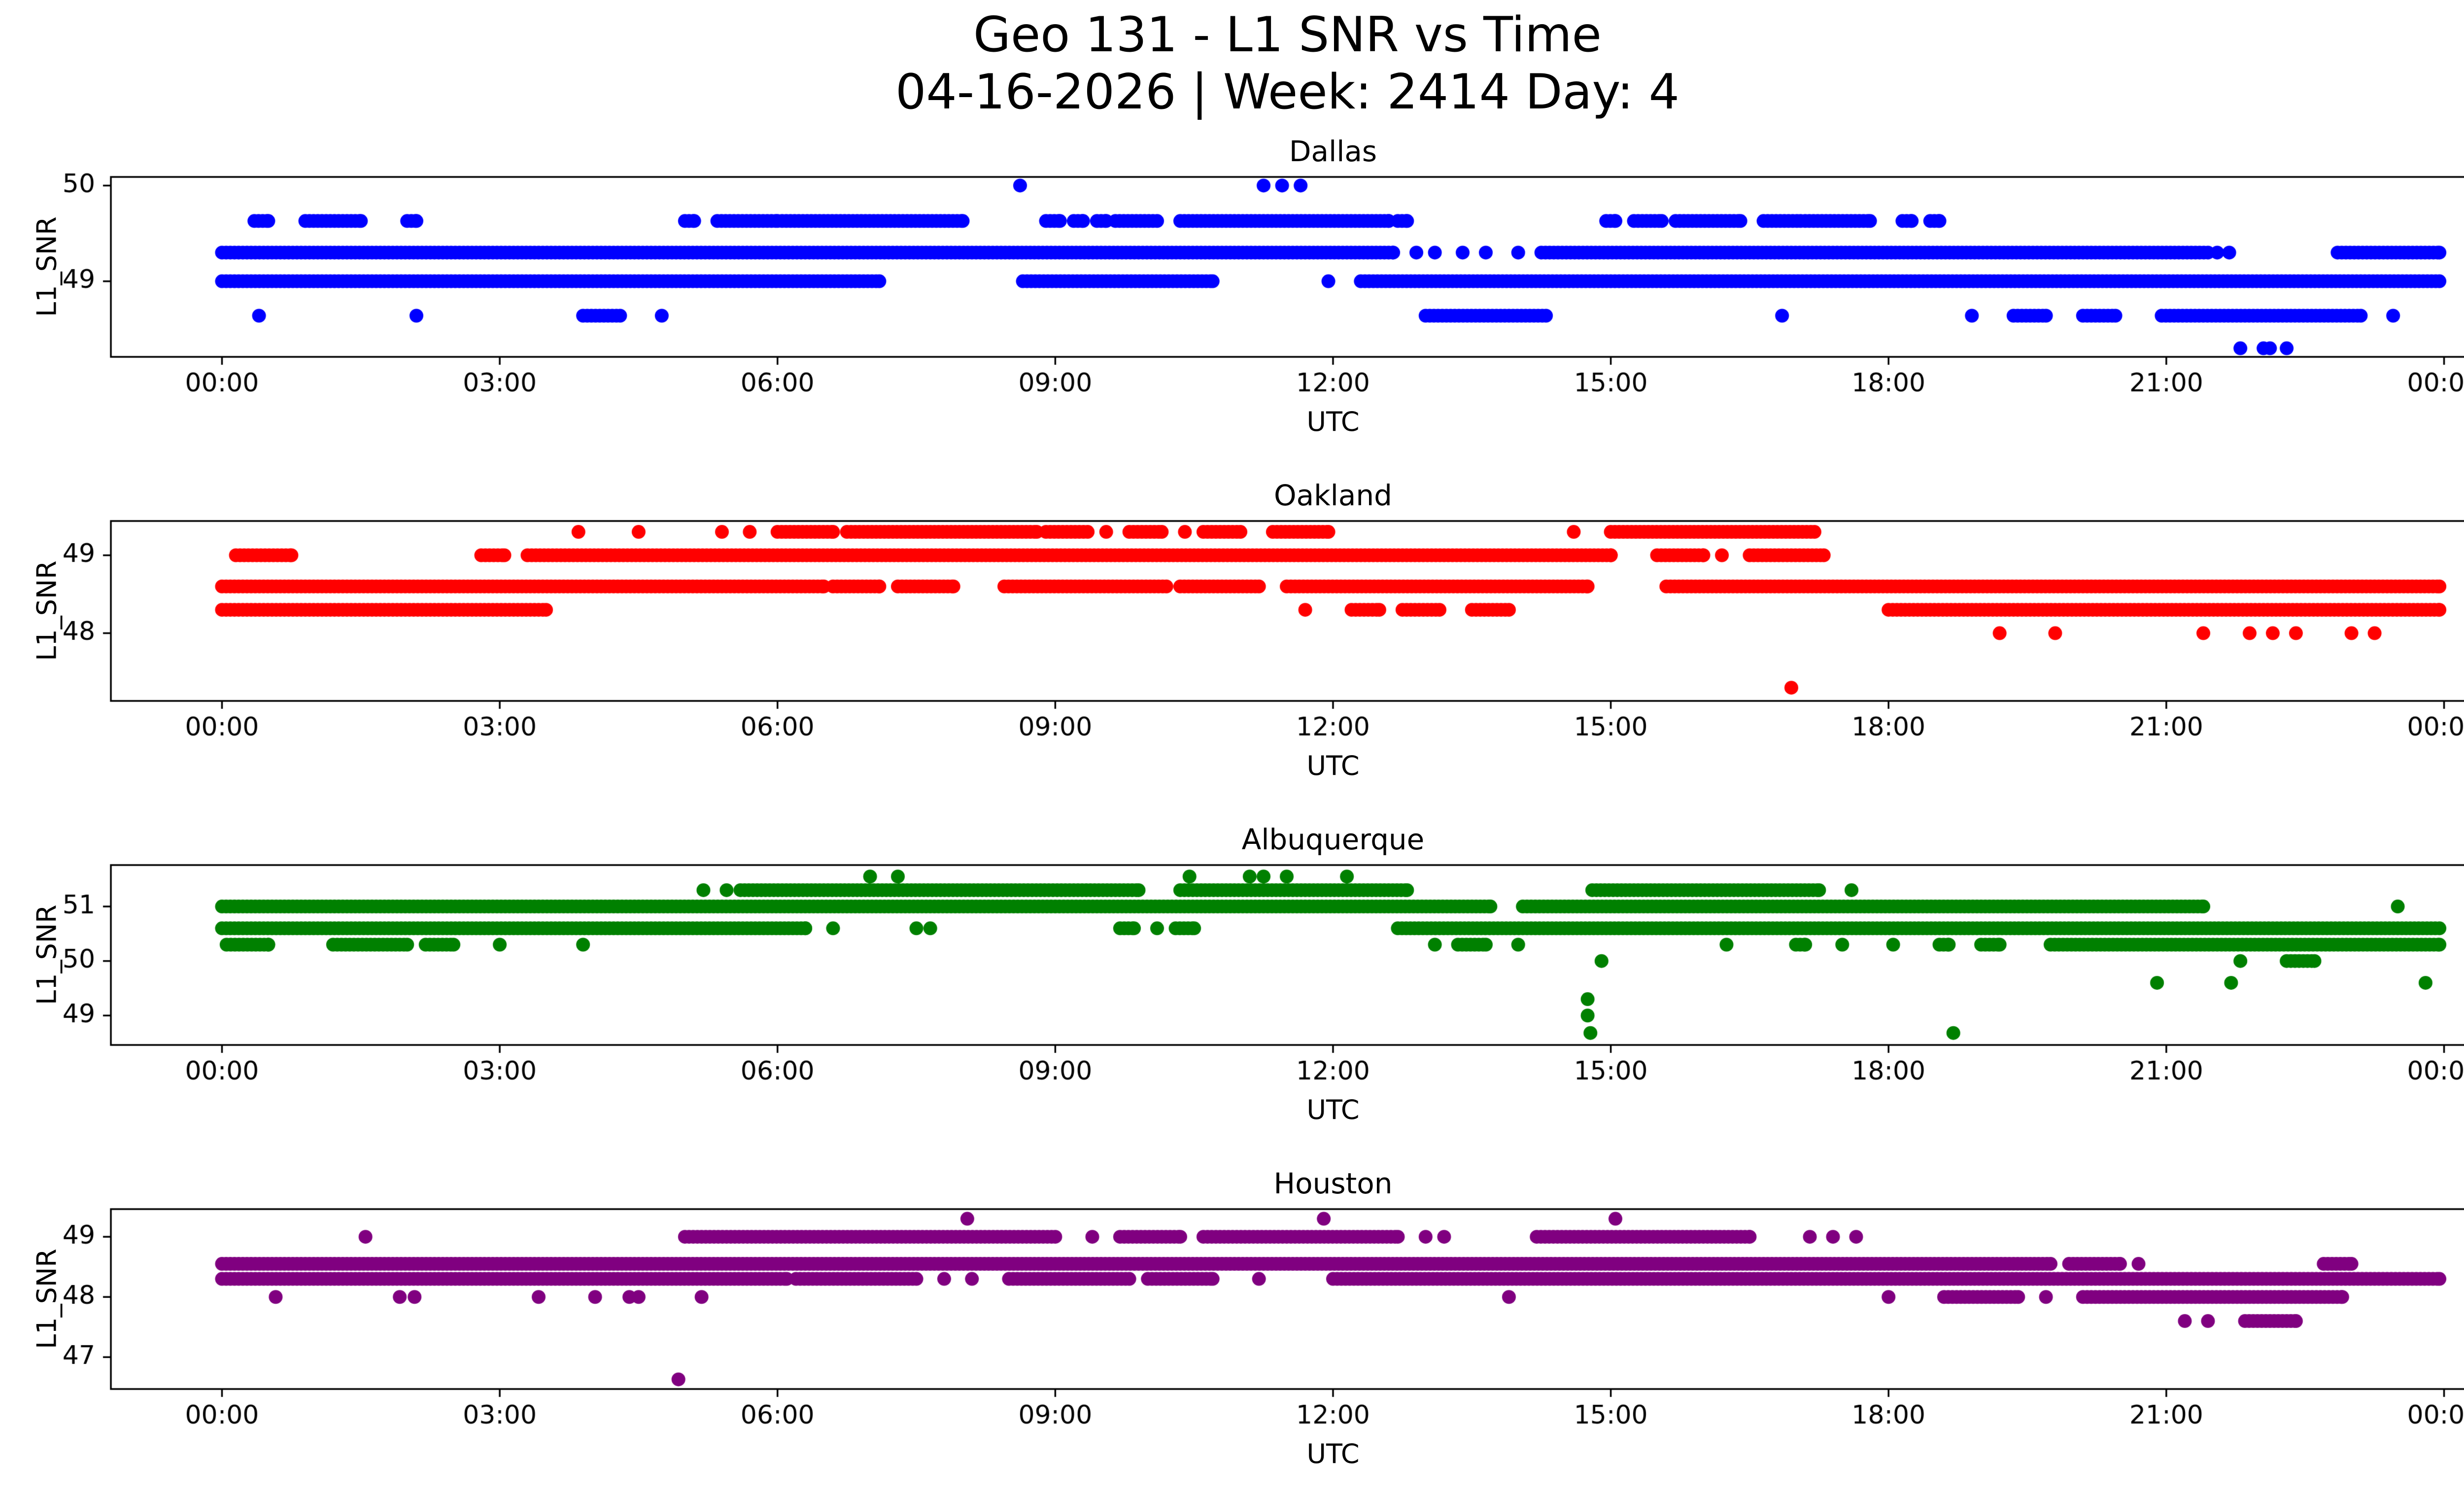 The width and height of the screenshot is (2464, 1495). What do you see at coordinates (1333, 421) in the screenshot?
I see `x-axis-label-dallas: UTC` at bounding box center [1333, 421].